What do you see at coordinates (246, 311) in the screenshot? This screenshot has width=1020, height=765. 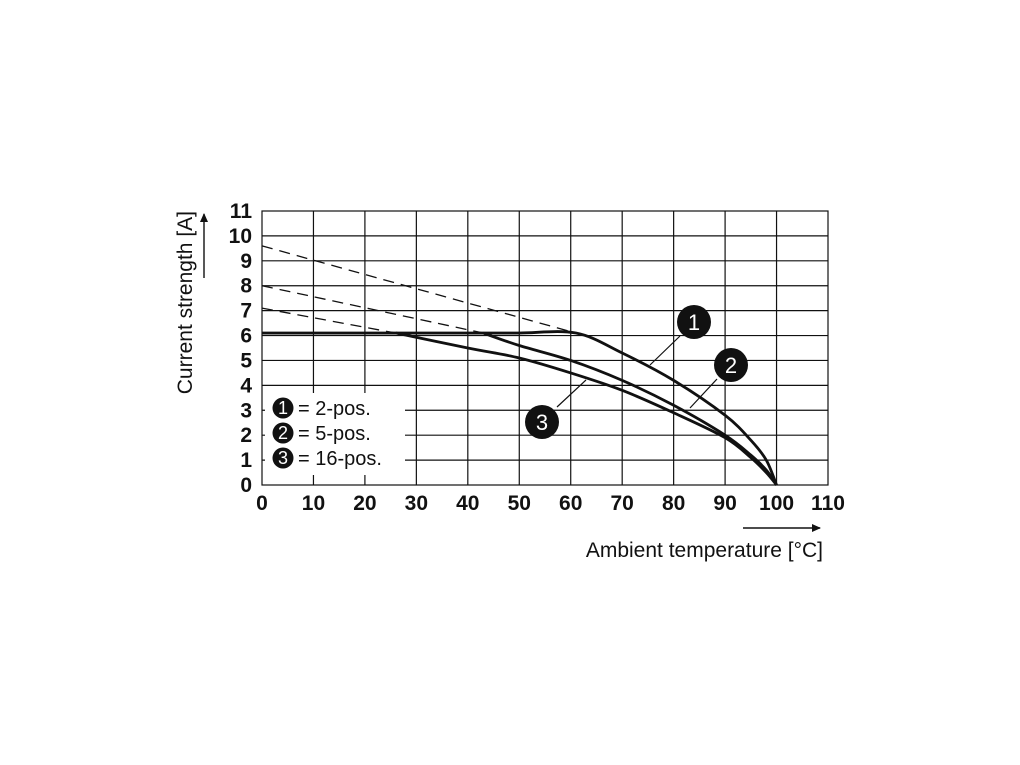 I see `y-tick-label: 7` at bounding box center [246, 311].